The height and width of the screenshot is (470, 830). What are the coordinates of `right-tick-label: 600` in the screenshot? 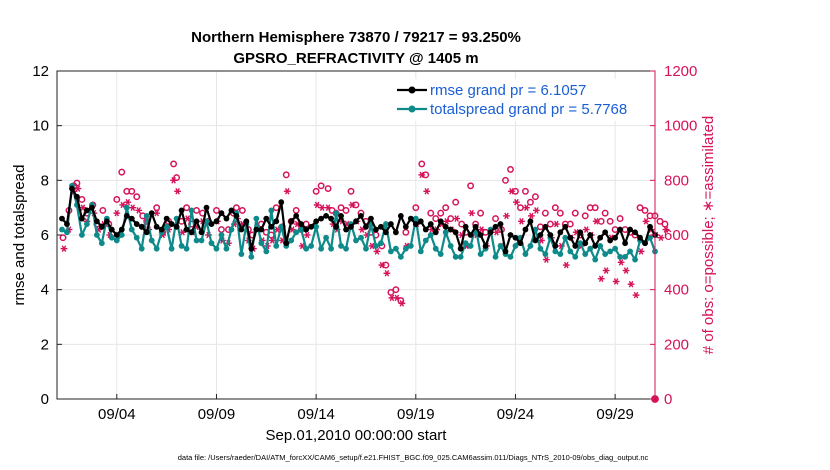 It's located at (676, 235).